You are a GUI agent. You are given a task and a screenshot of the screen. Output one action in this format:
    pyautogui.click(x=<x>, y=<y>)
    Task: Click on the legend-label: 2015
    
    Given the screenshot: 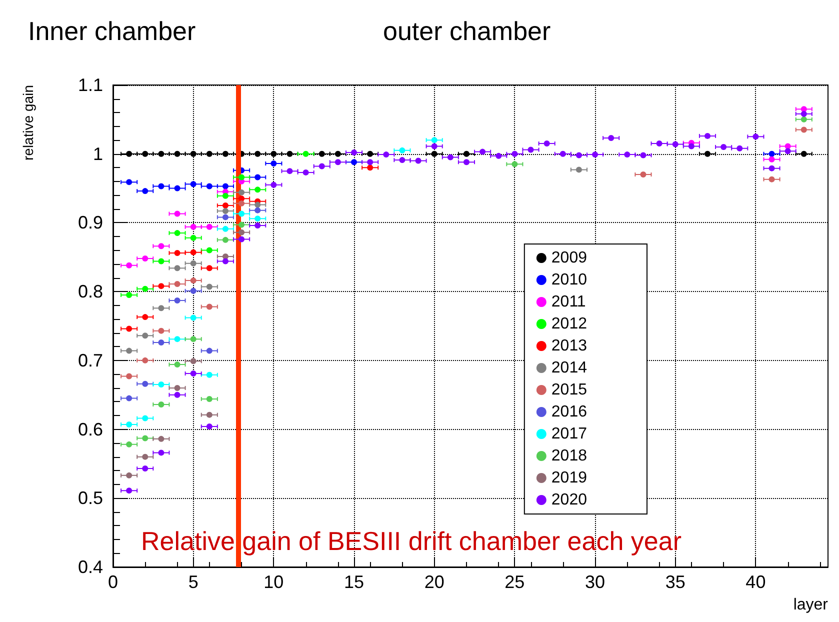 What is the action you would take?
    pyautogui.click(x=569, y=390)
    